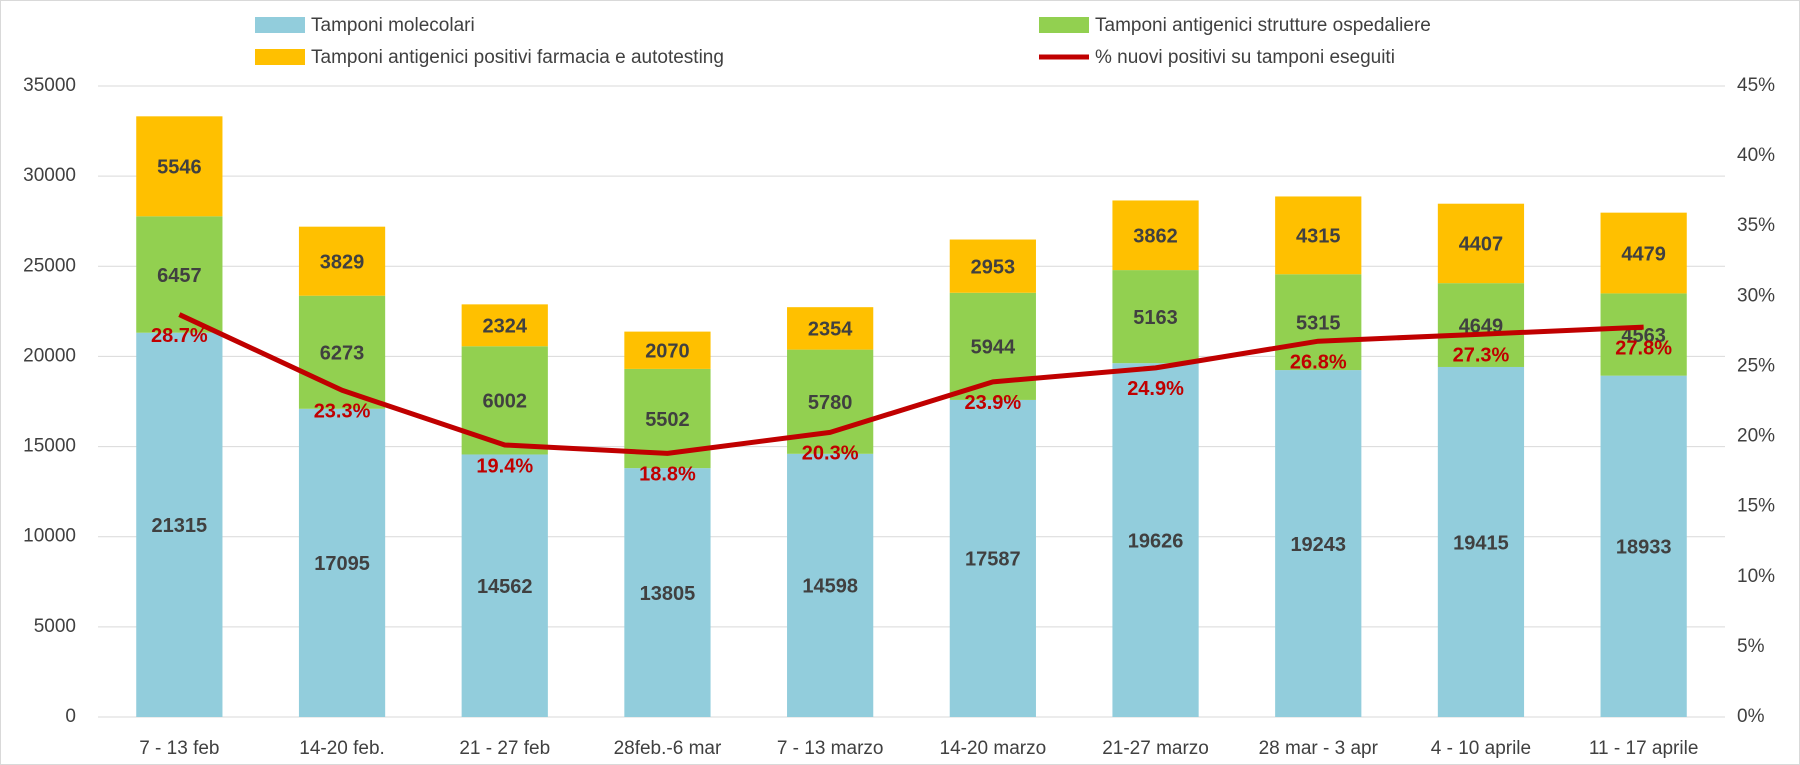 The height and width of the screenshot is (765, 1800). Describe the element at coordinates (830, 748) in the screenshot. I see `x-tick-label: 7 - 13 marzo` at that location.